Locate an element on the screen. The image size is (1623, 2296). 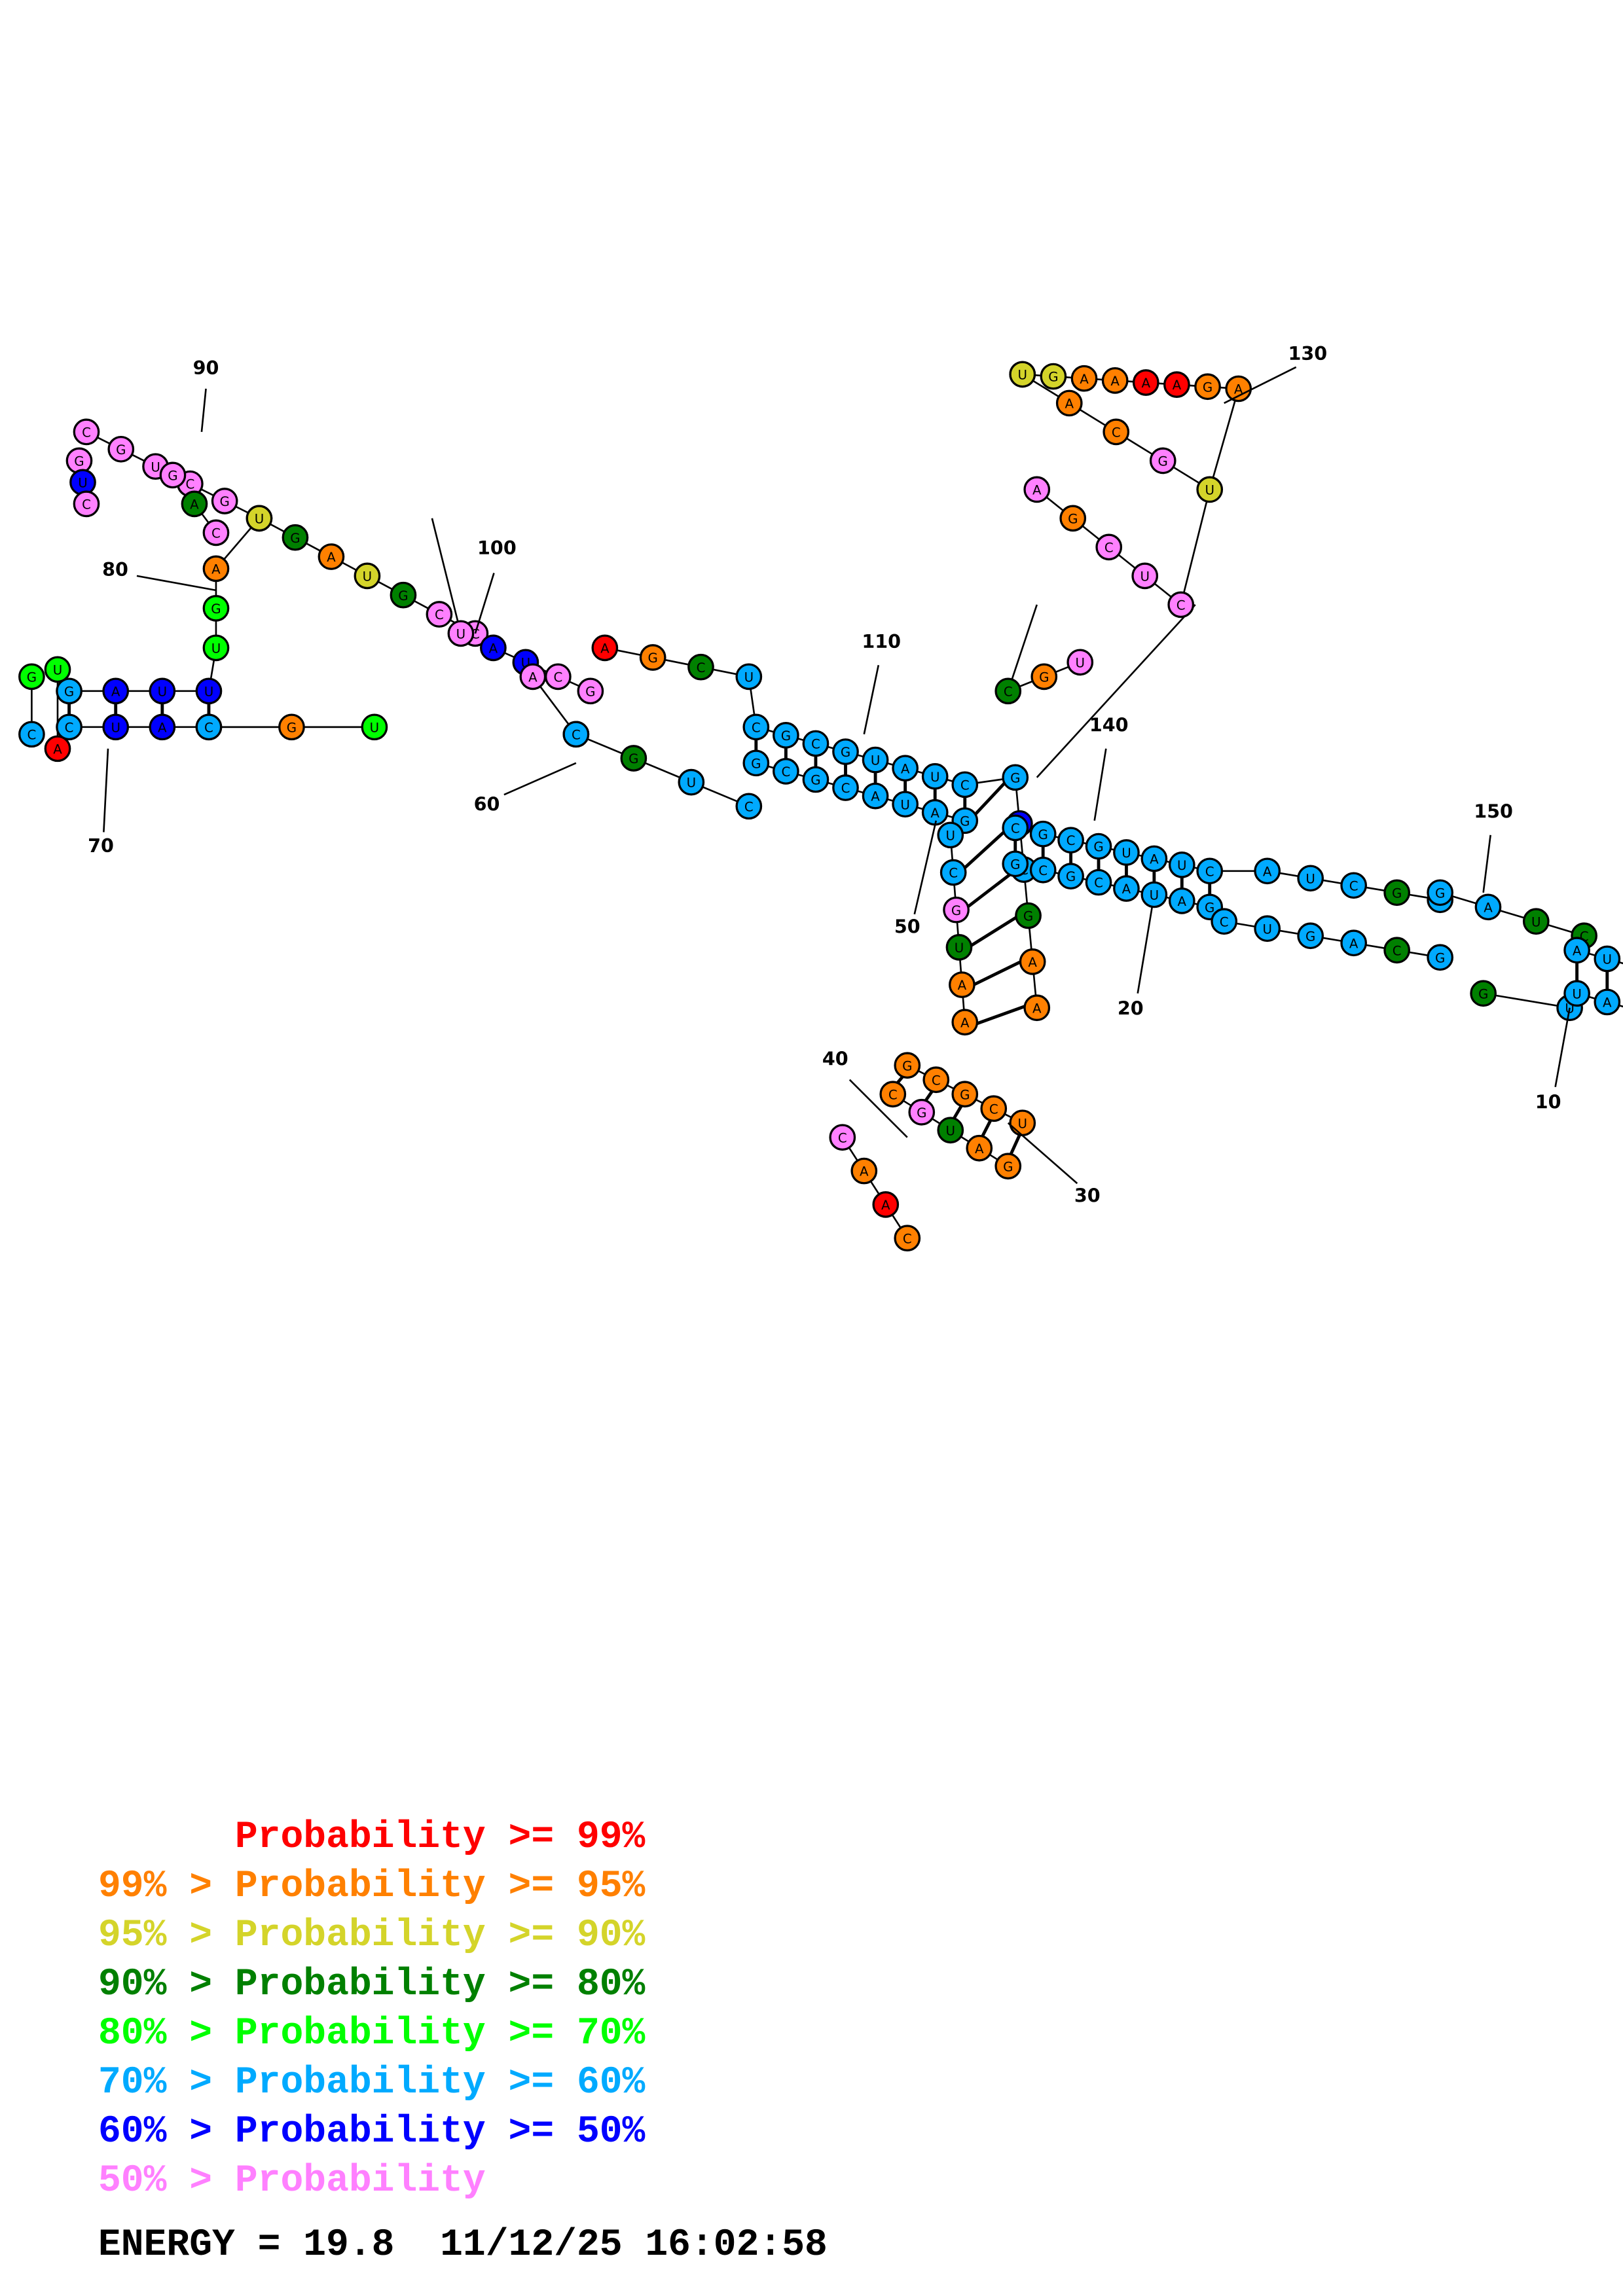
legend-row: 80% > Probability >= 70% is located at coordinates (371, 2033).